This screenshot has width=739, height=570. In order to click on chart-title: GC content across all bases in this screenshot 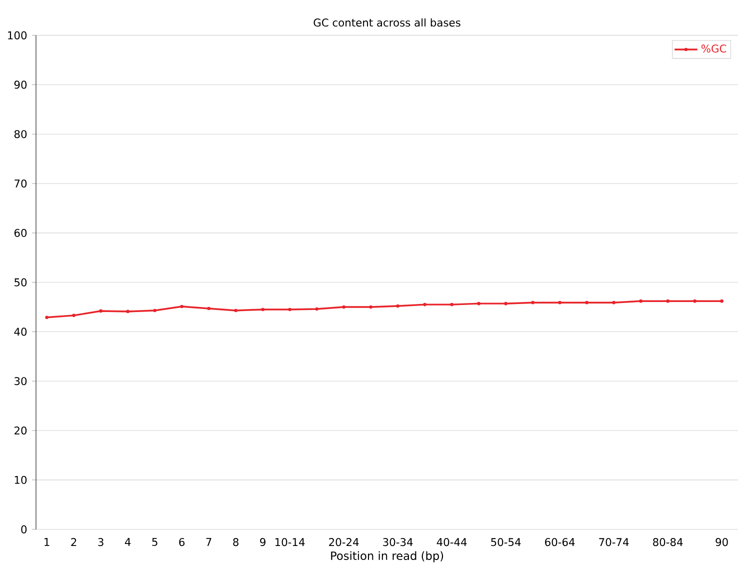, I will do `click(387, 22)`.